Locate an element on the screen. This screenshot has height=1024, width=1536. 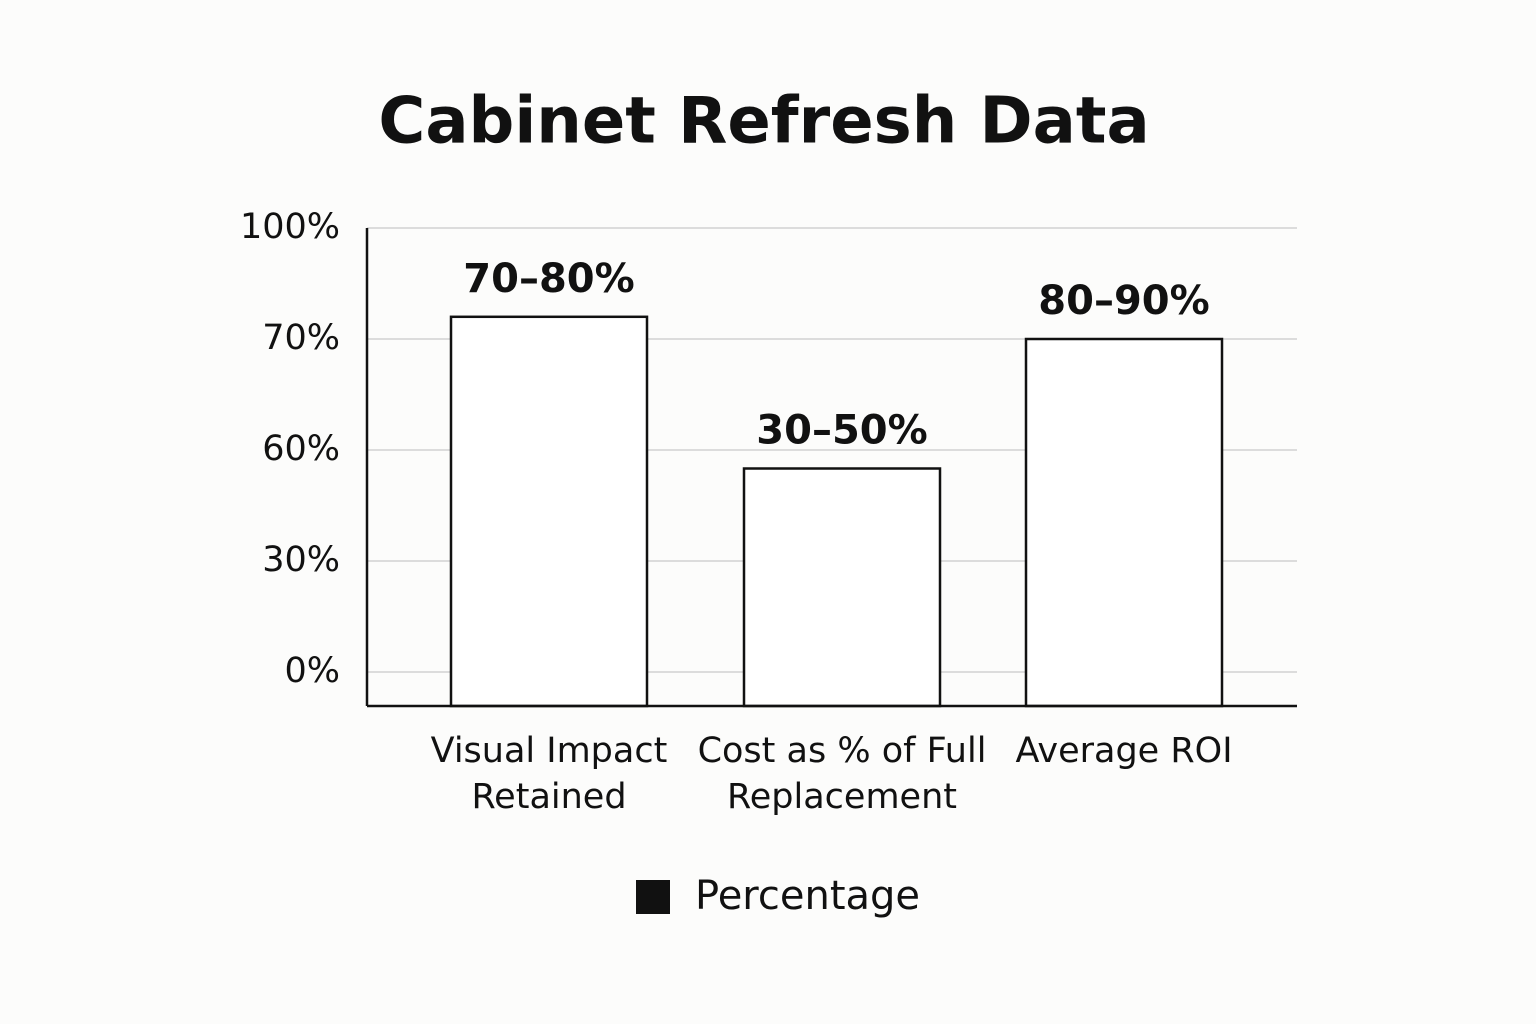
y-tick-label: 70% is located at coordinates (301, 338).